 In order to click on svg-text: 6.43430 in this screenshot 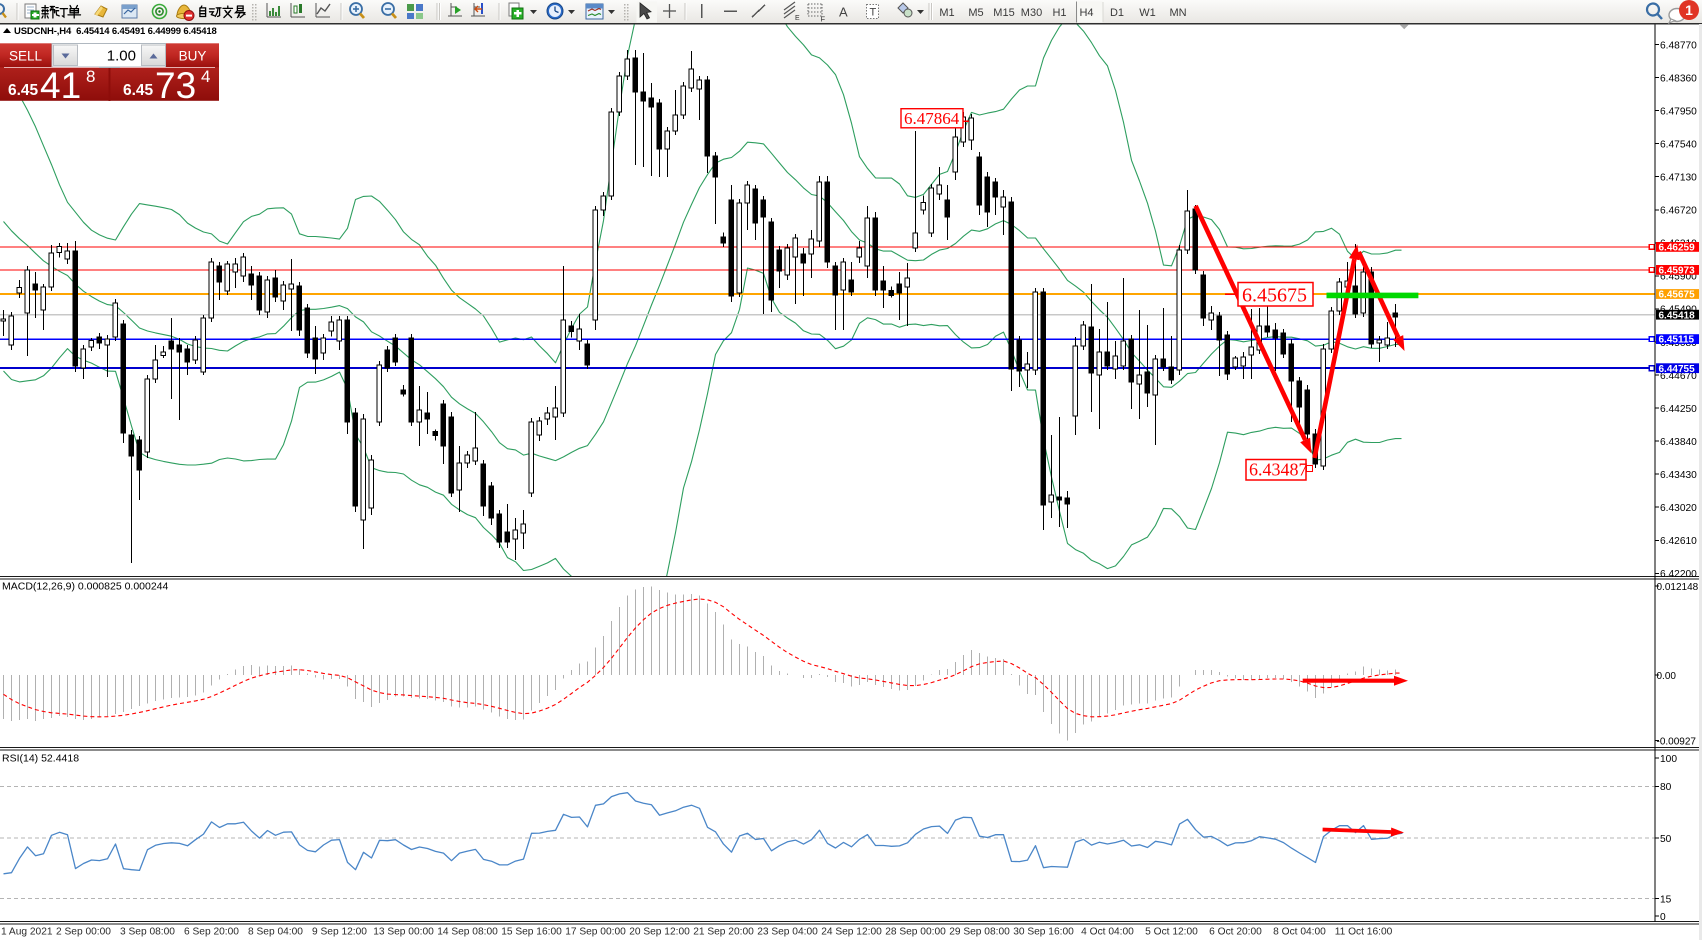, I will do `click(1678, 475)`.